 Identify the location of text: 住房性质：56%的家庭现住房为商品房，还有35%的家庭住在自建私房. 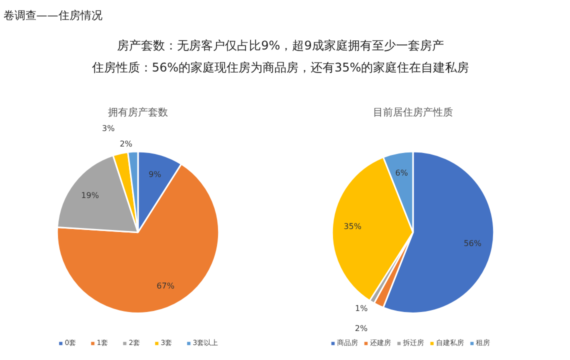
(280, 67).